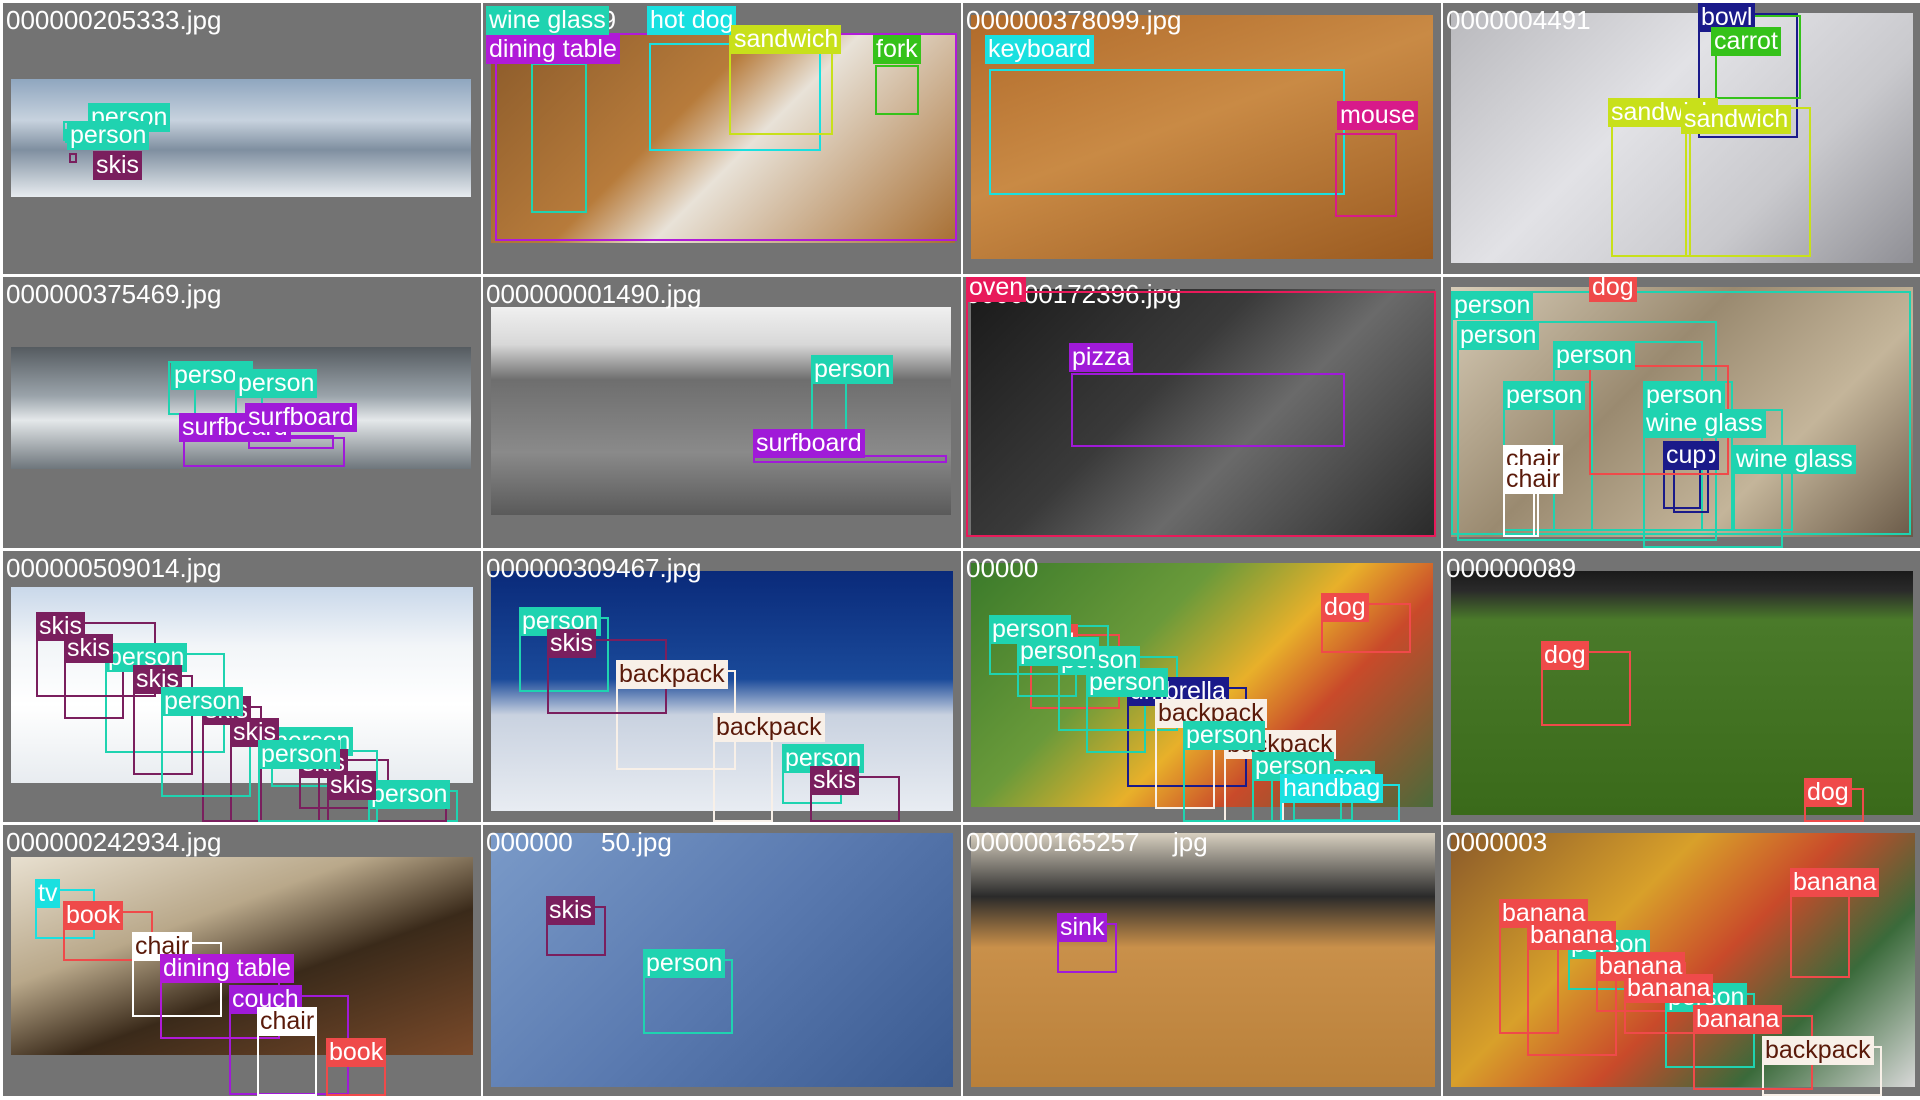 This screenshot has width=1920, height=1100. I want to click on filename-label: 000000375469.jpg, so click(114, 294).